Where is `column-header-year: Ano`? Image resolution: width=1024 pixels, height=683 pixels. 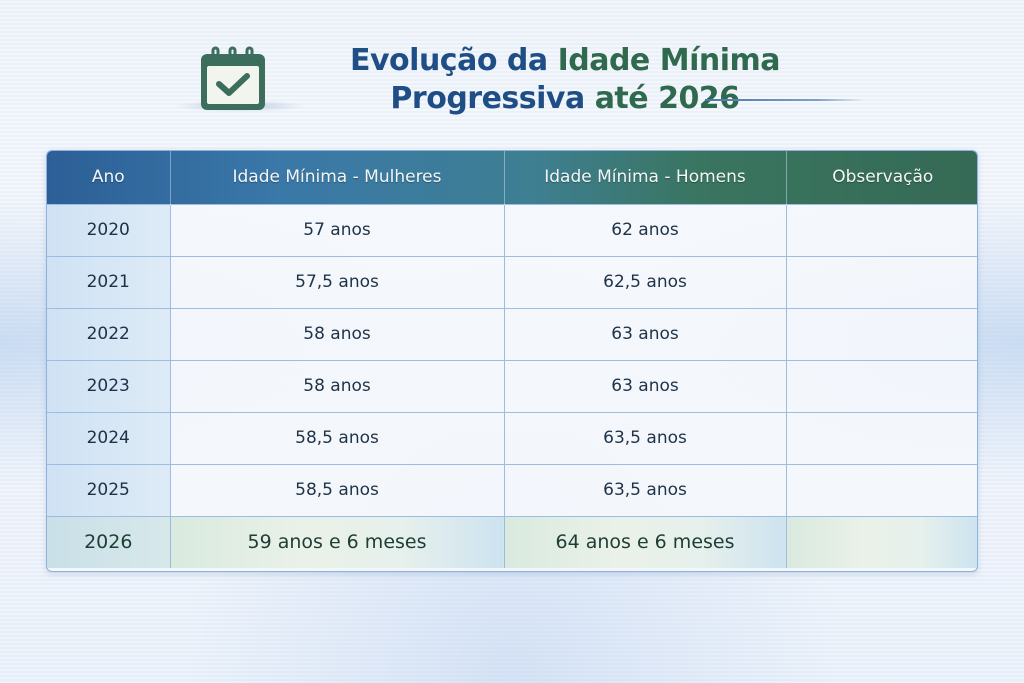
column-header-year: Ano is located at coordinates (109, 177).